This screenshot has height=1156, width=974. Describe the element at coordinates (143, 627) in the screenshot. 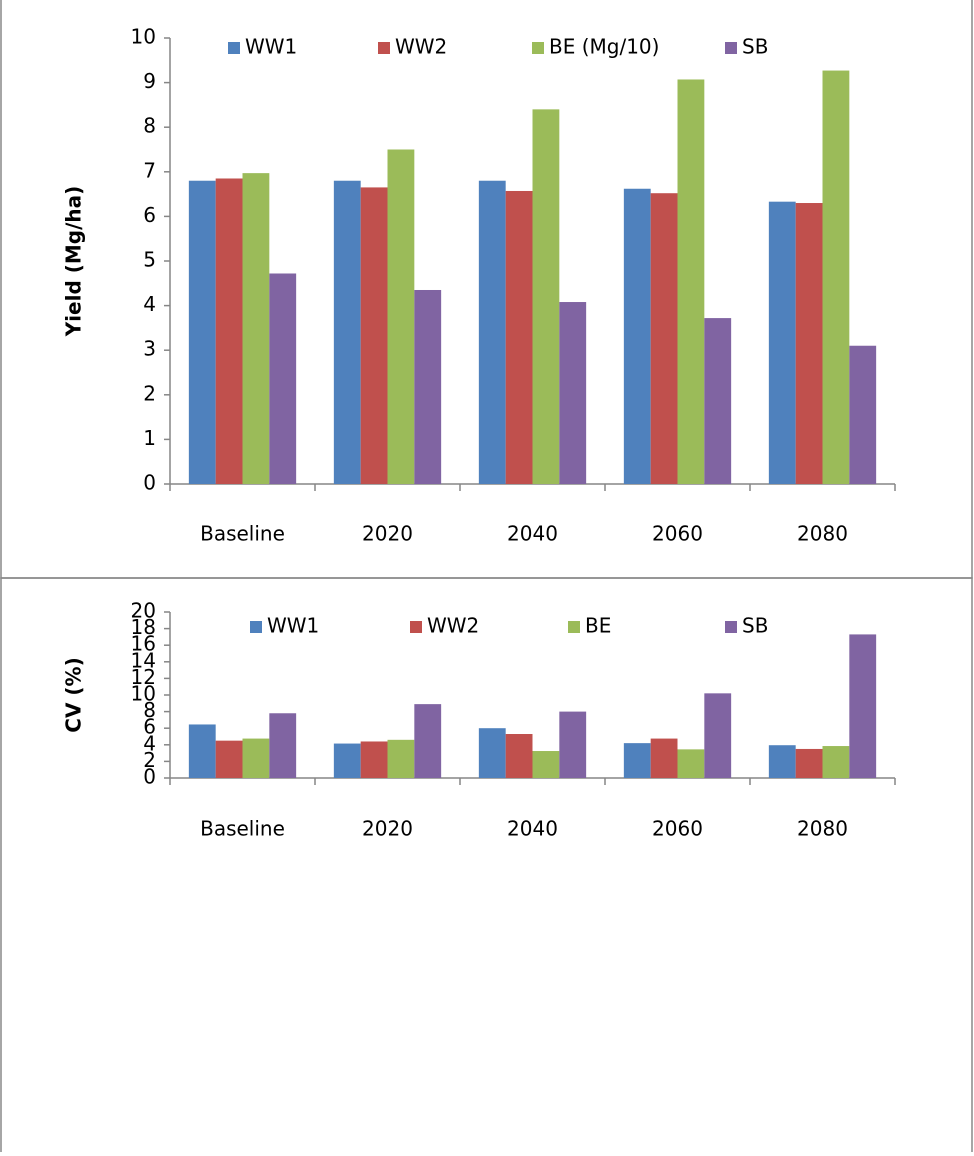

I see `y-tick-label: 18` at that location.